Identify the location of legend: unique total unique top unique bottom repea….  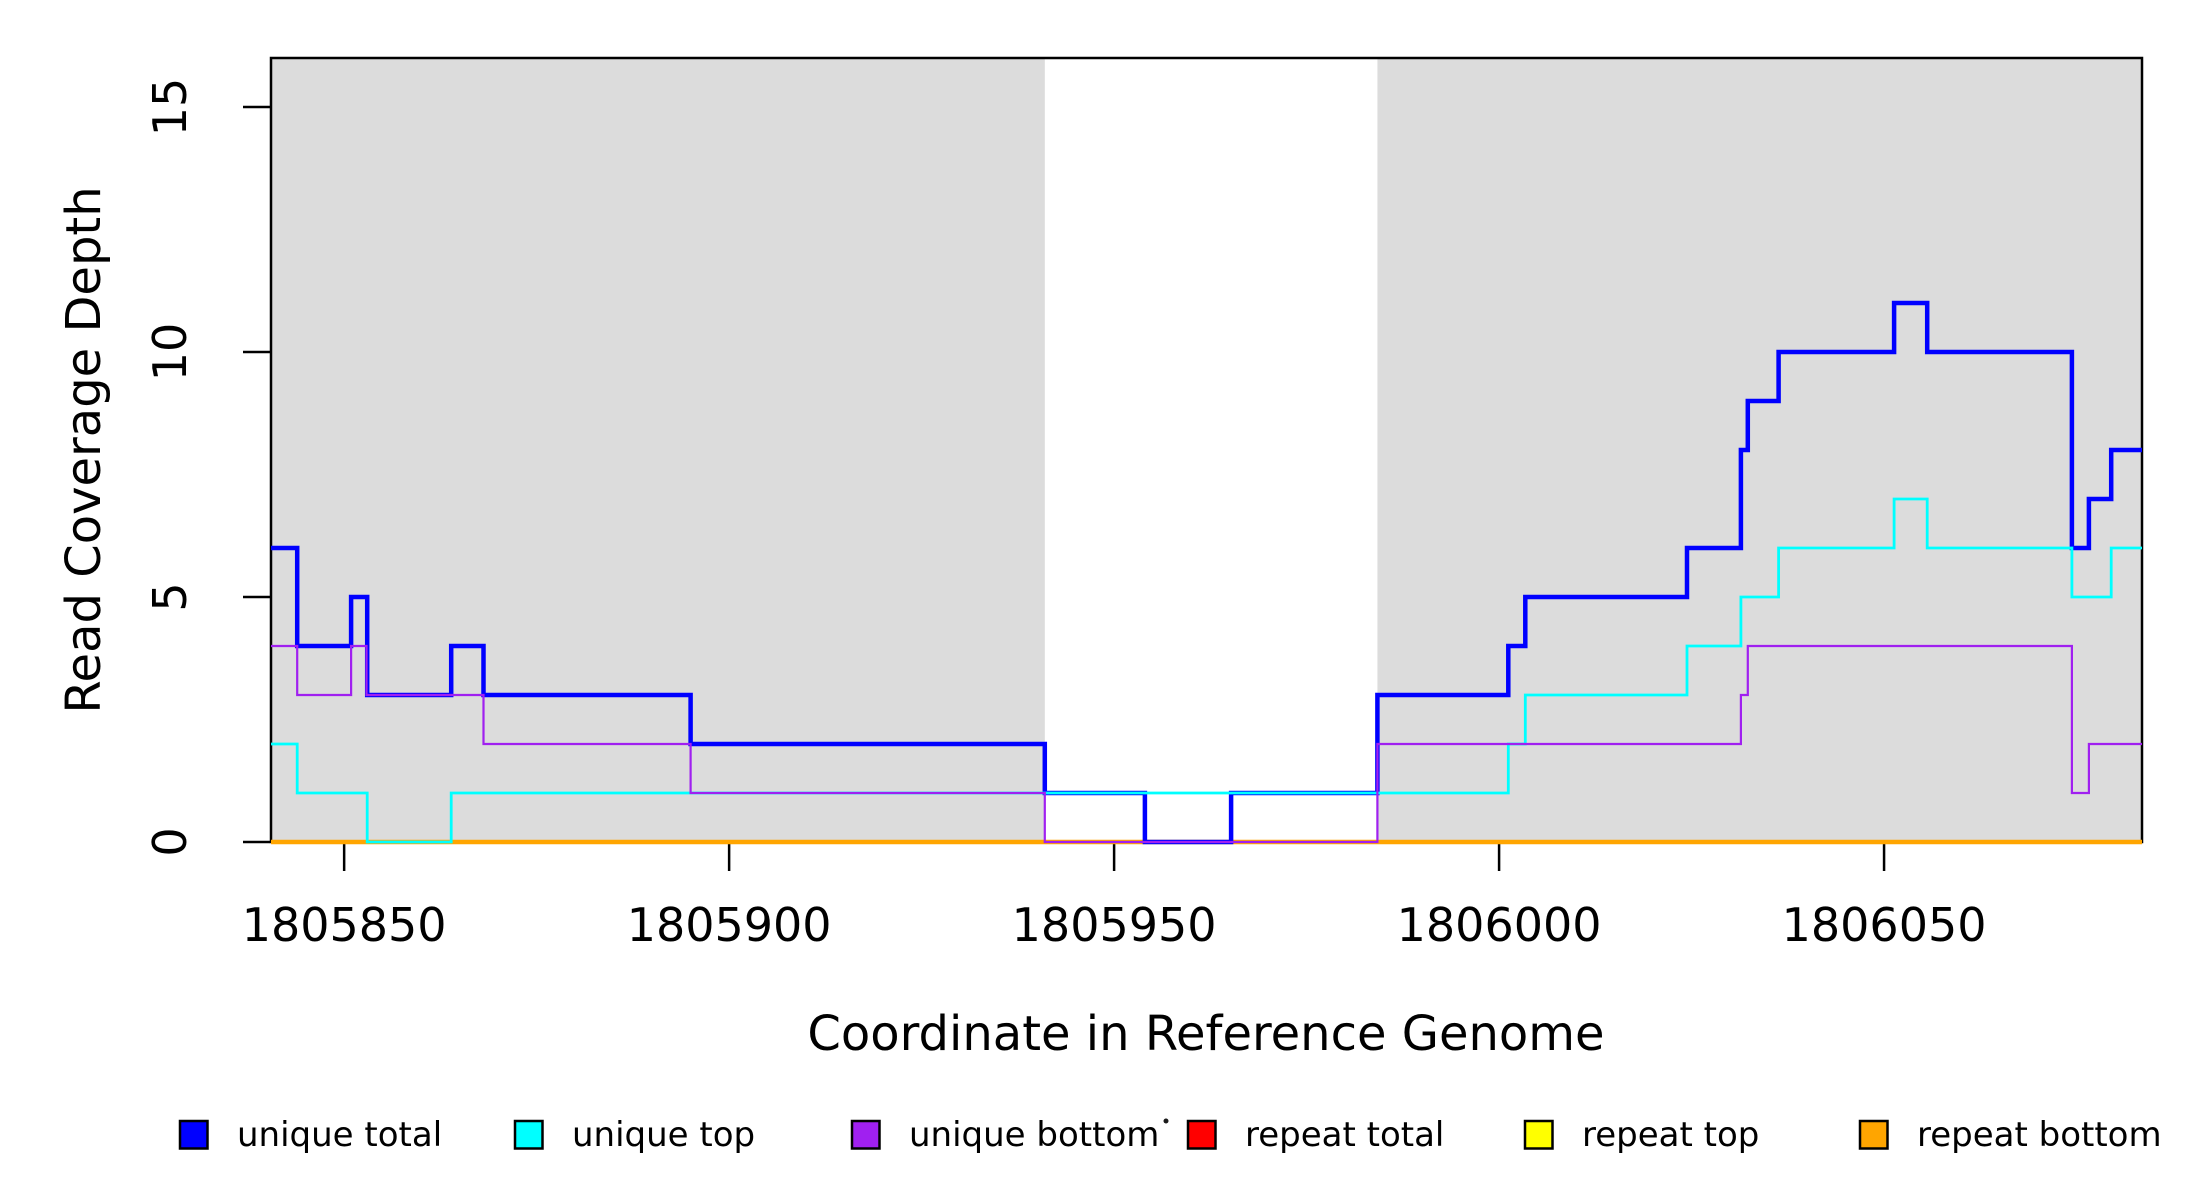
(1170, 1135).